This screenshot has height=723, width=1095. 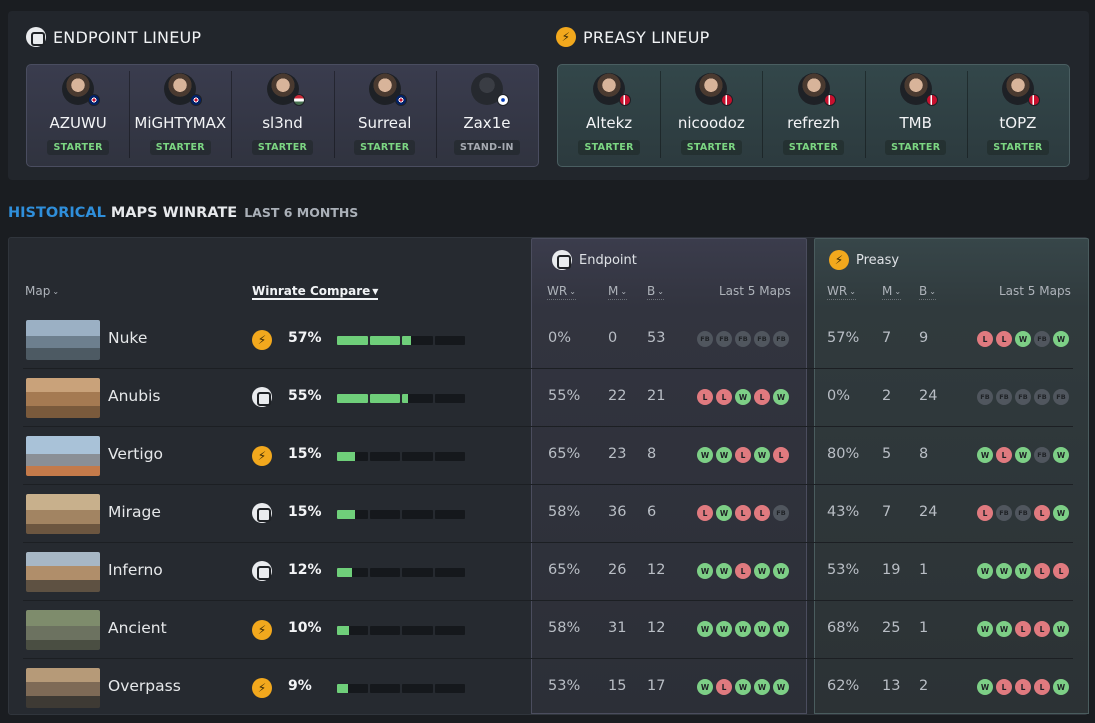 I want to click on preasy-bans: 24, so click(x=928, y=396).